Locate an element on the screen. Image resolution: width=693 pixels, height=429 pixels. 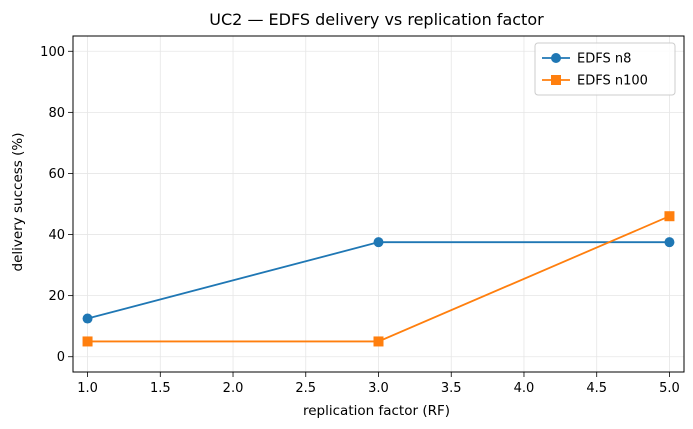
x-tick-label: 3.5 is located at coordinates (451, 388).